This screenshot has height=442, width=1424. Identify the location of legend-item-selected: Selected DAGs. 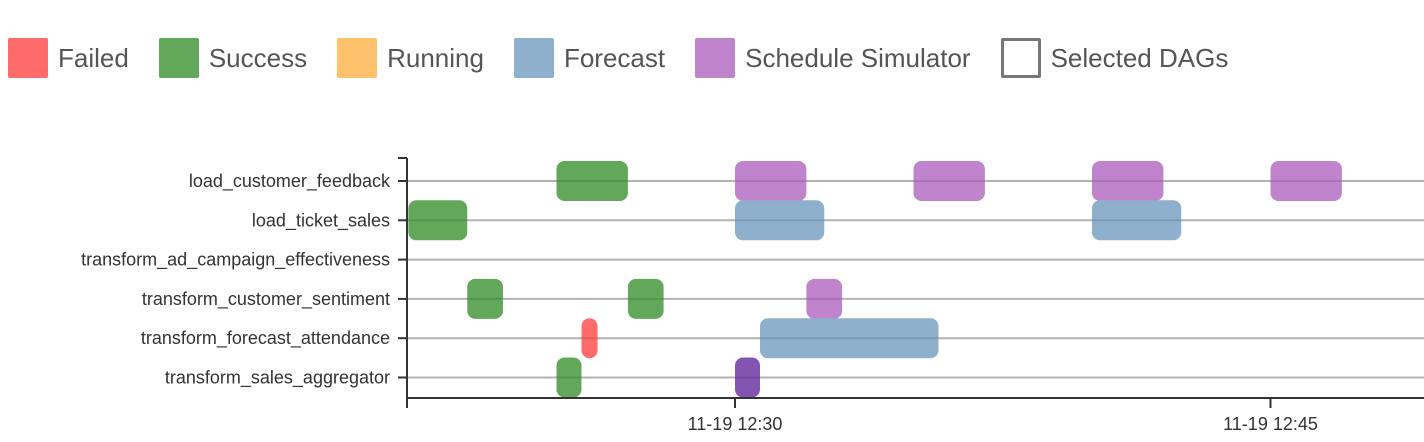
(1114, 58).